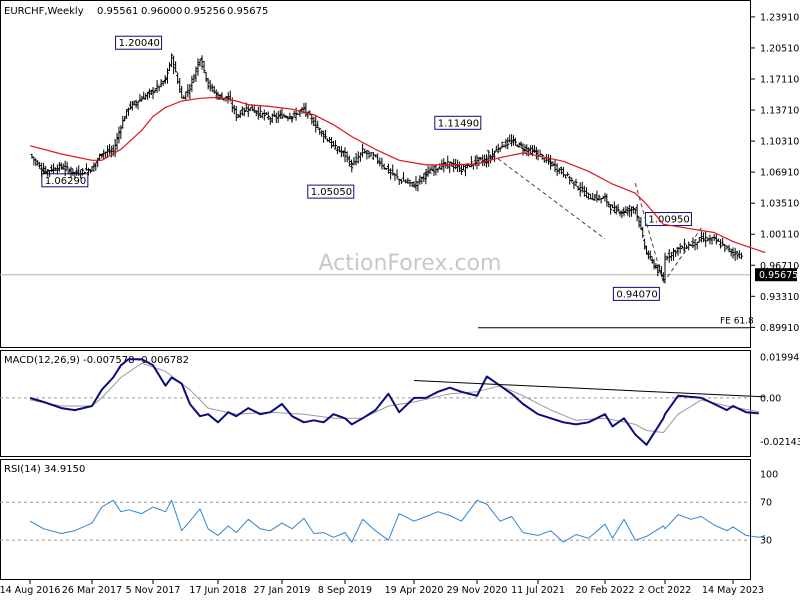 The image size is (800, 600). I want to click on svg-text: 0.94070, so click(636, 294).